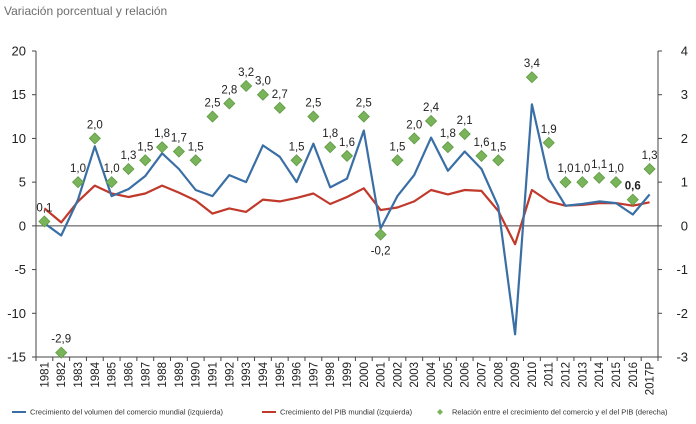  What do you see at coordinates (533, 375) in the screenshot?
I see `x-tick-label: 2010` at bounding box center [533, 375].